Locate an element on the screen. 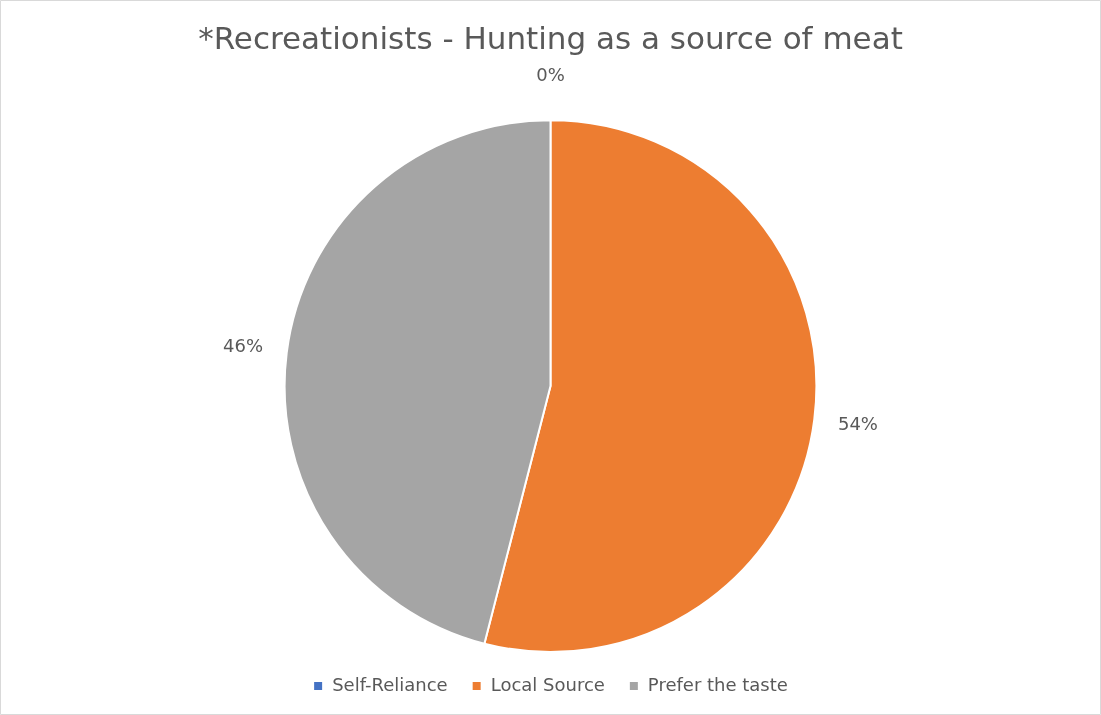 This screenshot has height=715, width=1101. data-label: 46% is located at coordinates (243, 345).